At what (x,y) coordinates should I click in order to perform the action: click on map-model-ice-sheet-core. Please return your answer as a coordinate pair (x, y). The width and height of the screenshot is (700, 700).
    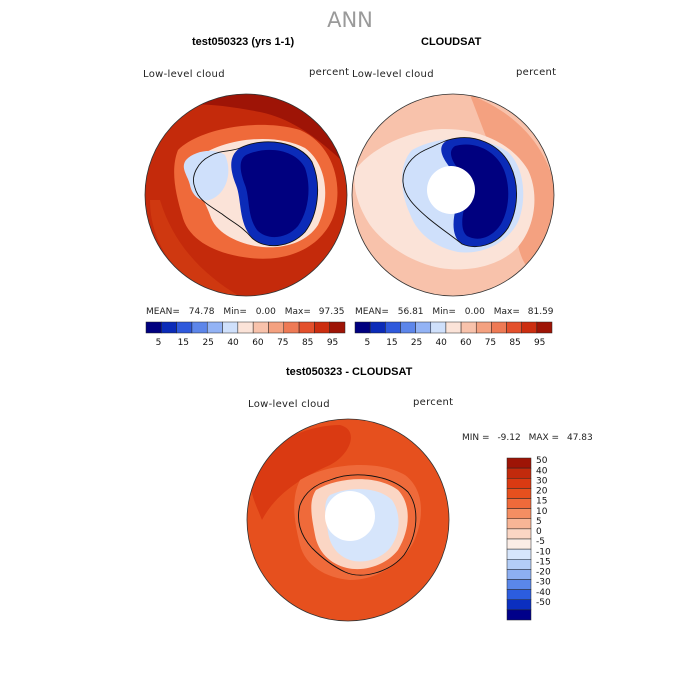
    Looking at the image, I should click on (274, 193).